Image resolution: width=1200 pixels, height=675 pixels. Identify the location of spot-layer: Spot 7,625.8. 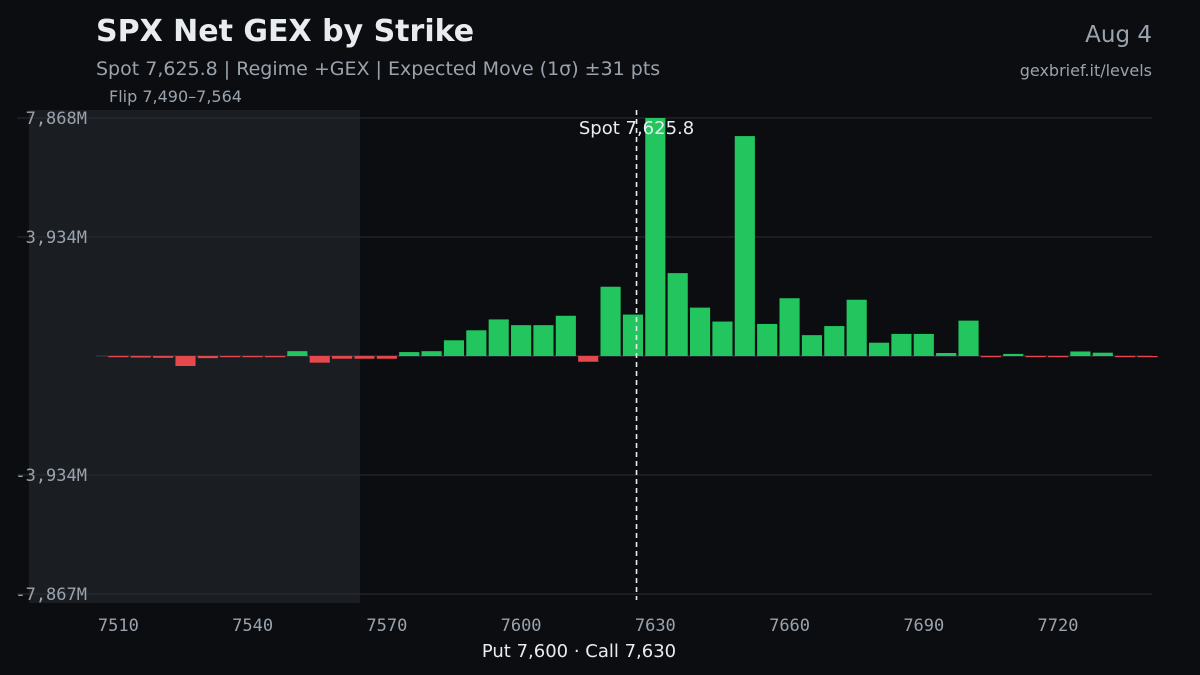
(636, 355).